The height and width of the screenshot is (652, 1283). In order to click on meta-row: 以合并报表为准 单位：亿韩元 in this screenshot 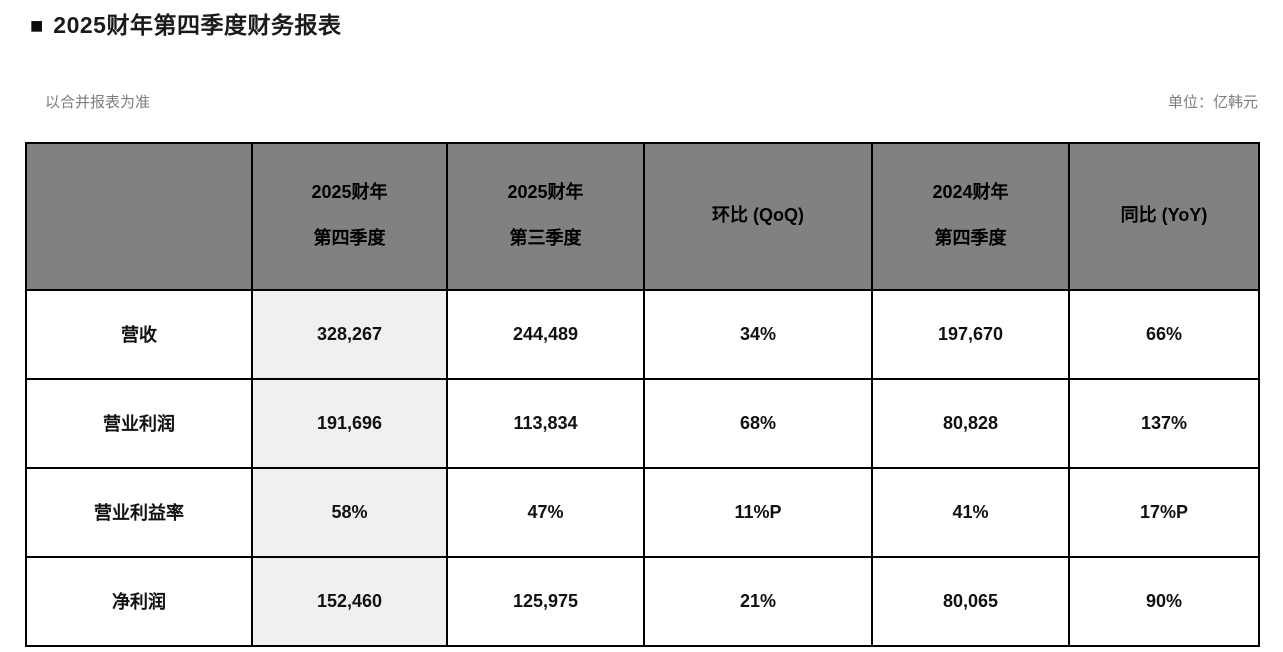, I will do `click(641, 103)`.